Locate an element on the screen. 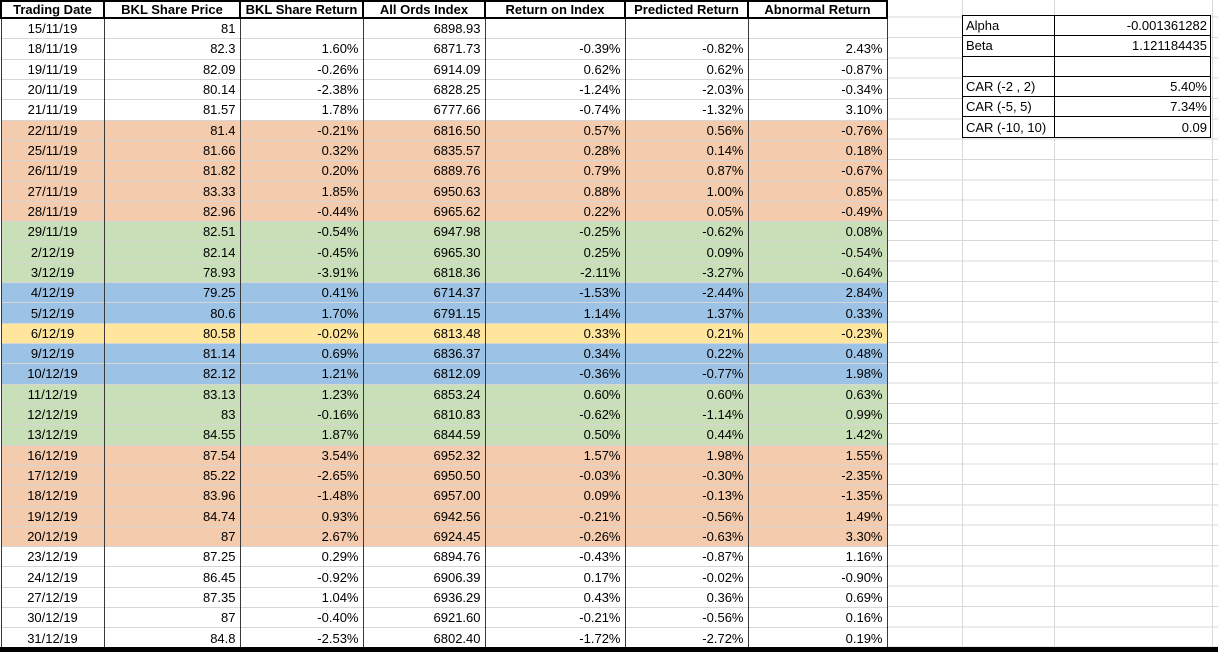 This screenshot has height=652, width=1218. date-cell: 19/12/19 is located at coordinates (52, 516).